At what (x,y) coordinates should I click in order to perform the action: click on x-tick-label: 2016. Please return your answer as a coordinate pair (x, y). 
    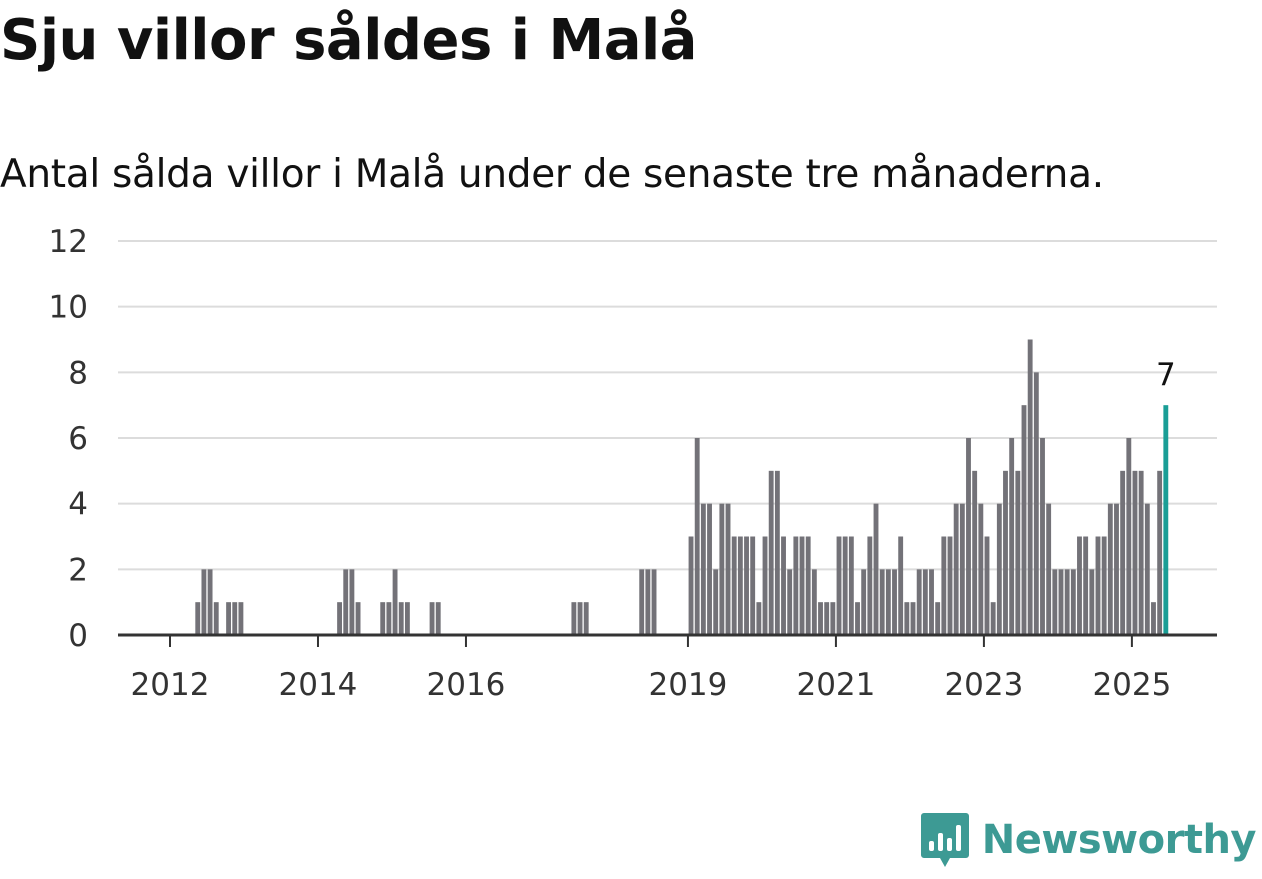
    Looking at the image, I should click on (466, 685).